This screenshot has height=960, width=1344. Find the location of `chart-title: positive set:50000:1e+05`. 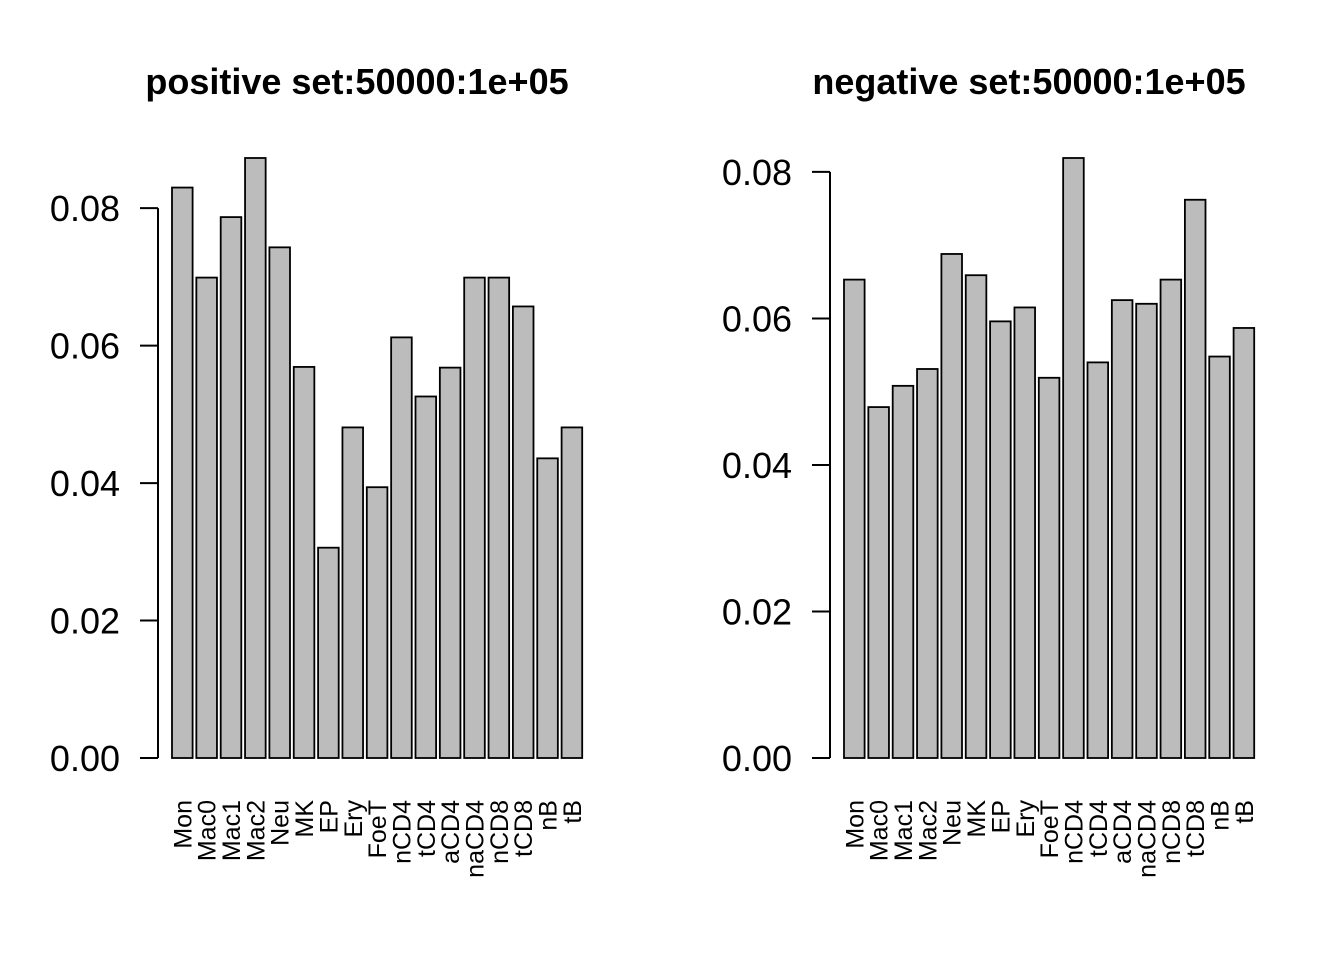

chart-title: positive set:50000:1e+05 is located at coordinates (356, 81).